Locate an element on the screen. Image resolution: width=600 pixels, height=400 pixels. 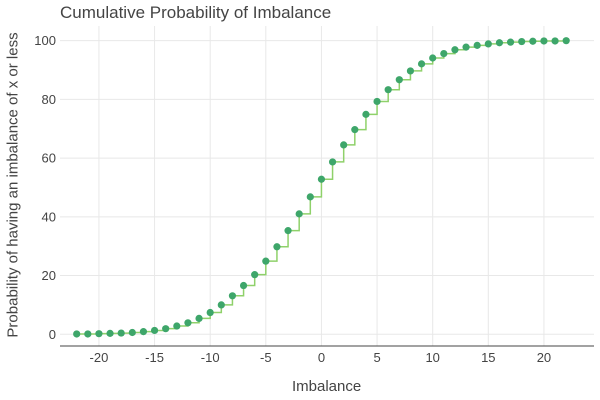
y-tick-label: 80 is located at coordinates (49, 99).